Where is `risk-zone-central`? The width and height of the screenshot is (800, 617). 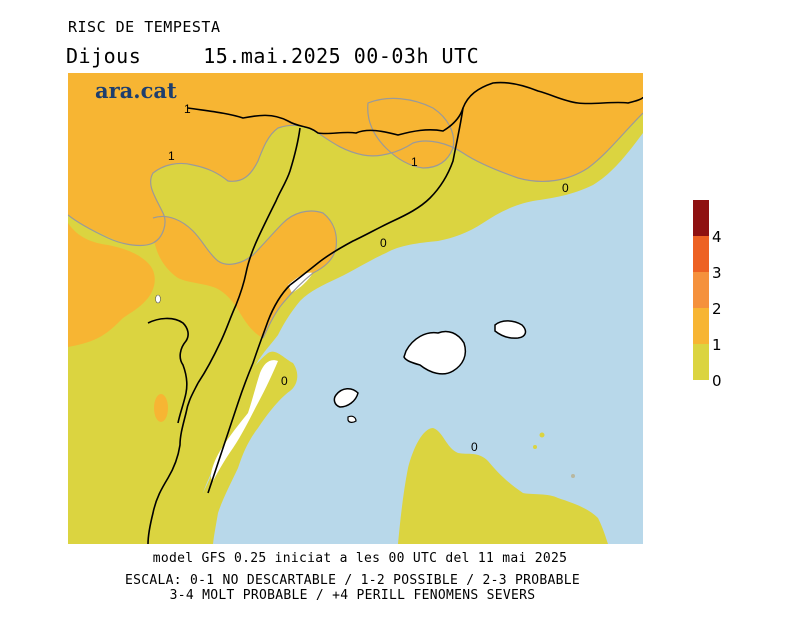 risk-zone-central is located at coordinates (244, 274).